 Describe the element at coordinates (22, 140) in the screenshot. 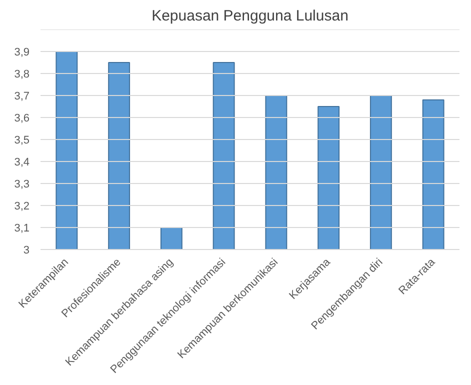

I see `y-tick-label: 3,5` at that location.